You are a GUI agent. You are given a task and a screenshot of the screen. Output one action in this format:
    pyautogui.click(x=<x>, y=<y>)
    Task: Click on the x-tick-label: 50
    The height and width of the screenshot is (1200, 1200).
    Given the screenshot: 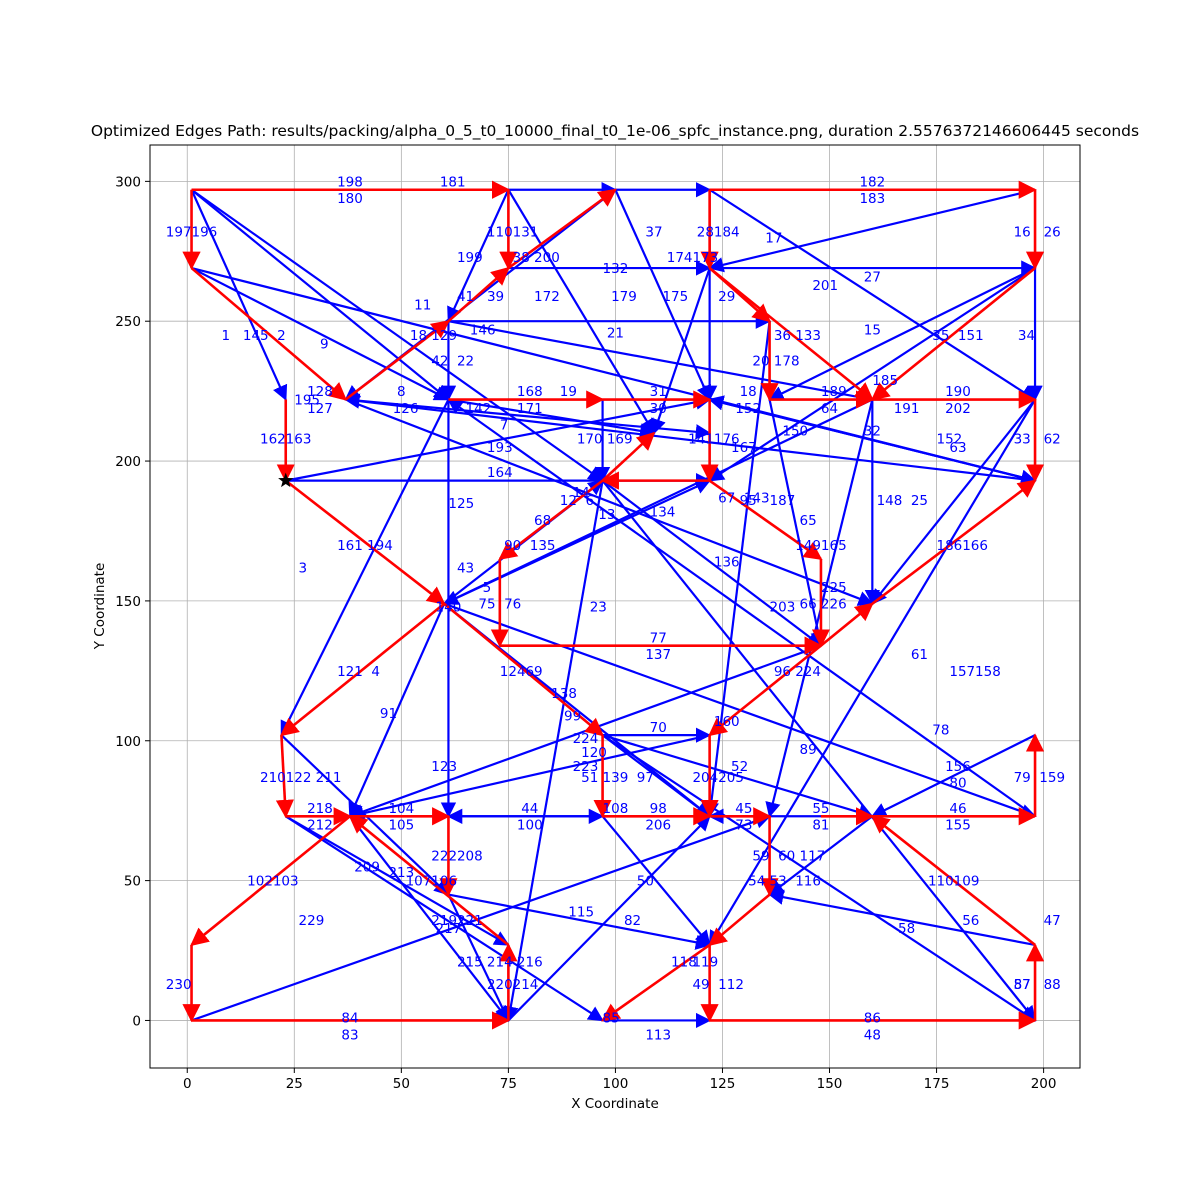 What is the action you would take?
    pyautogui.click(x=401, y=1084)
    